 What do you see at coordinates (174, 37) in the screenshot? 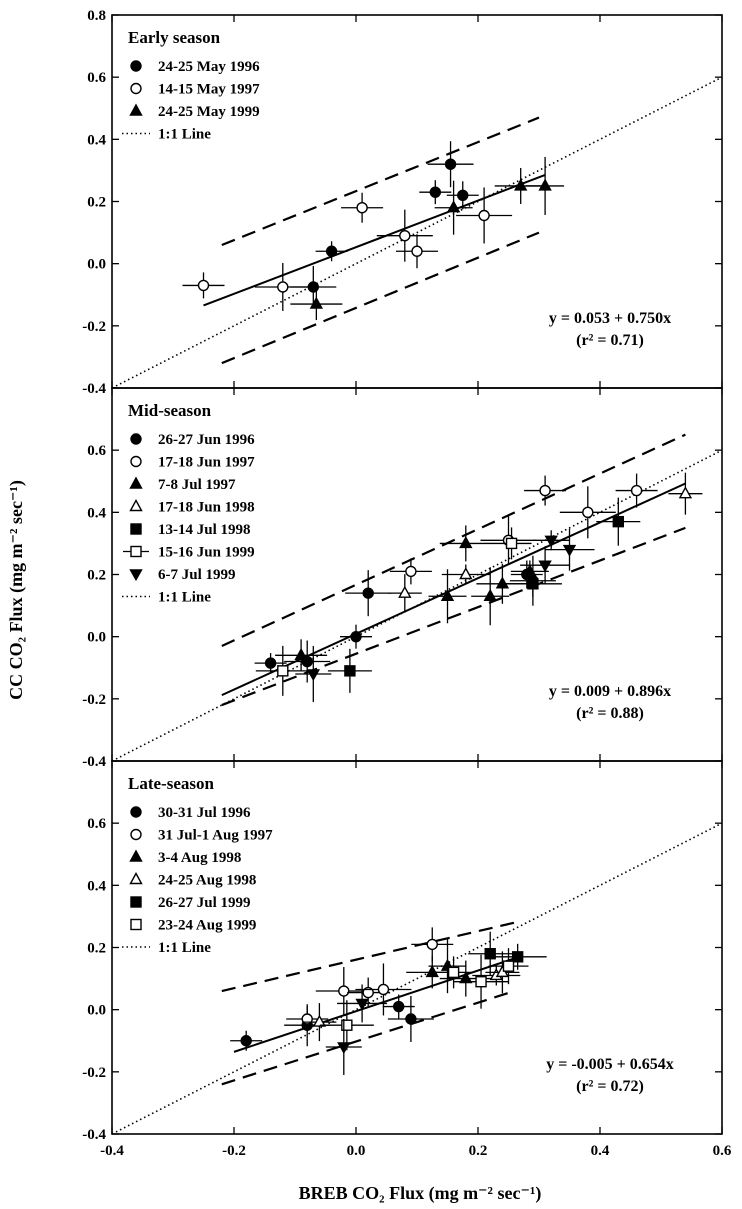
I see `panel-title: Early season` at bounding box center [174, 37].